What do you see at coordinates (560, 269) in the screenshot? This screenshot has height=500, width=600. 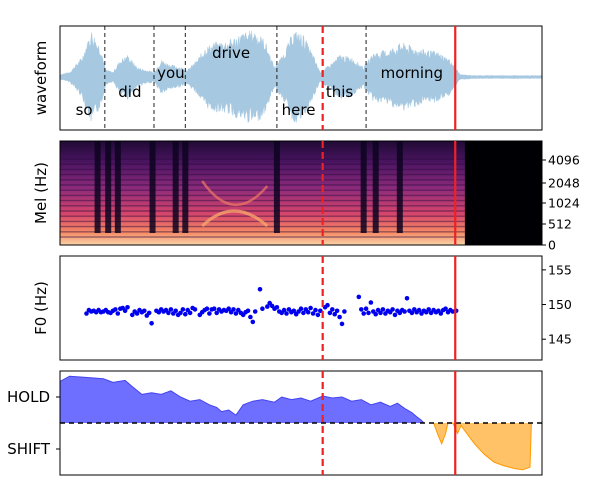 I see `f0-ytick-label: 155` at bounding box center [560, 269].